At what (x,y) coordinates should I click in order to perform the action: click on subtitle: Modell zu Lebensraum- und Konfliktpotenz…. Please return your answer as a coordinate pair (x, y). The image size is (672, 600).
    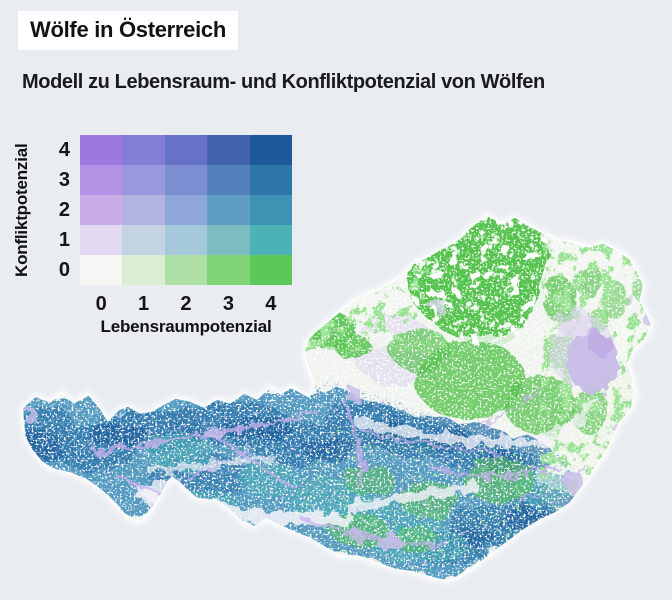
    Looking at the image, I should click on (283, 82).